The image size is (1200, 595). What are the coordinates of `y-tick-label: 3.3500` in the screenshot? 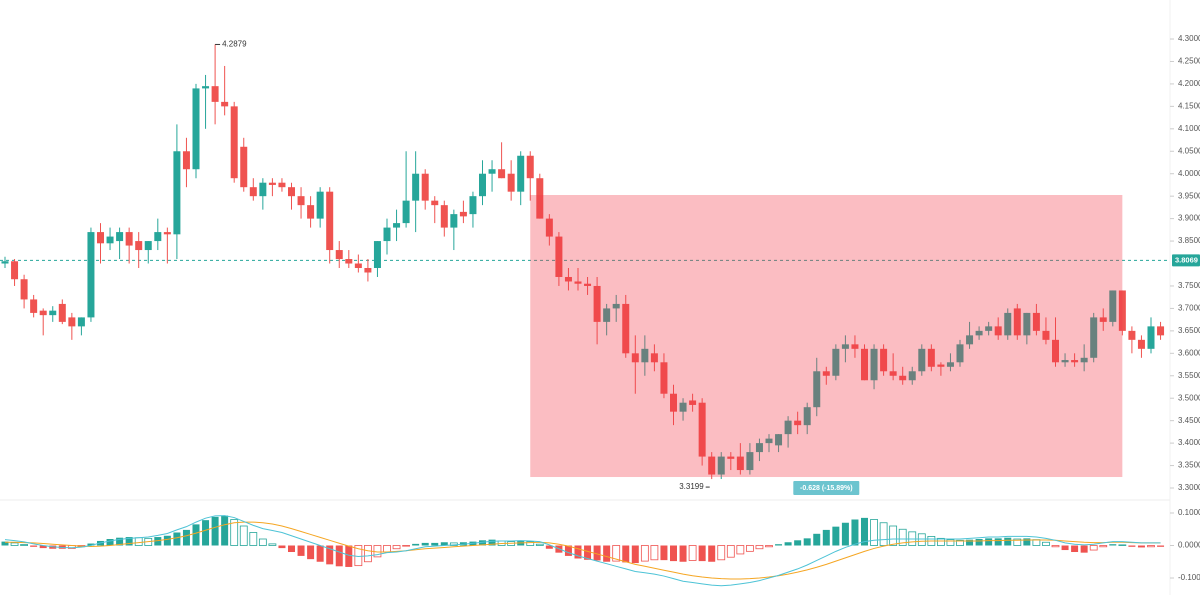 It's located at (1189, 465).